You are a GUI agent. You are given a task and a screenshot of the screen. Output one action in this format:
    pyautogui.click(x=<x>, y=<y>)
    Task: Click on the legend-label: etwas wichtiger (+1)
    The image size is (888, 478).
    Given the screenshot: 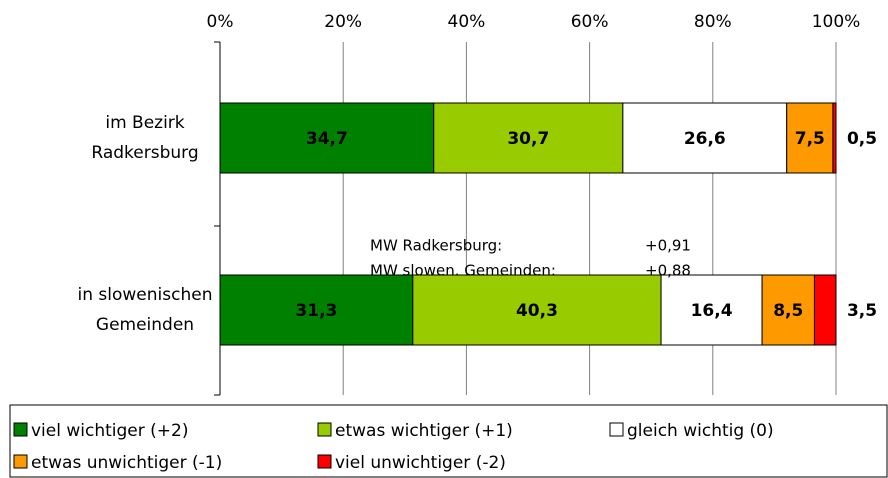 What is the action you would take?
    pyautogui.click(x=424, y=431)
    